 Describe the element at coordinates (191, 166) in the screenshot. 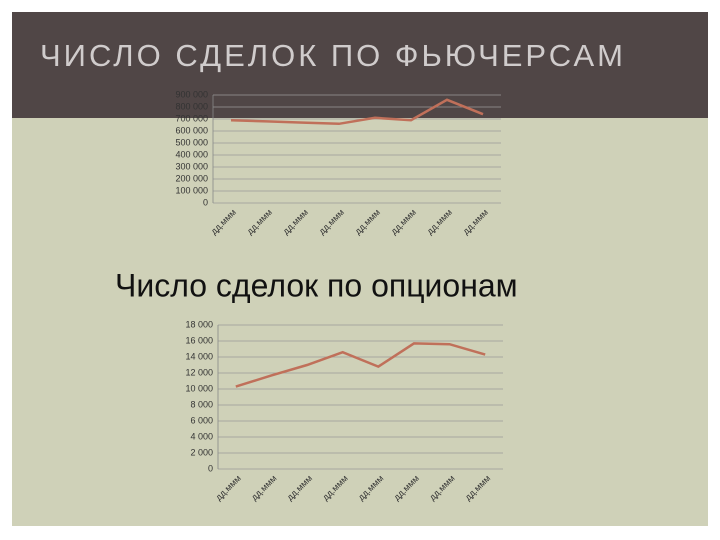

I see `y-tick-label: 300 000` at that location.